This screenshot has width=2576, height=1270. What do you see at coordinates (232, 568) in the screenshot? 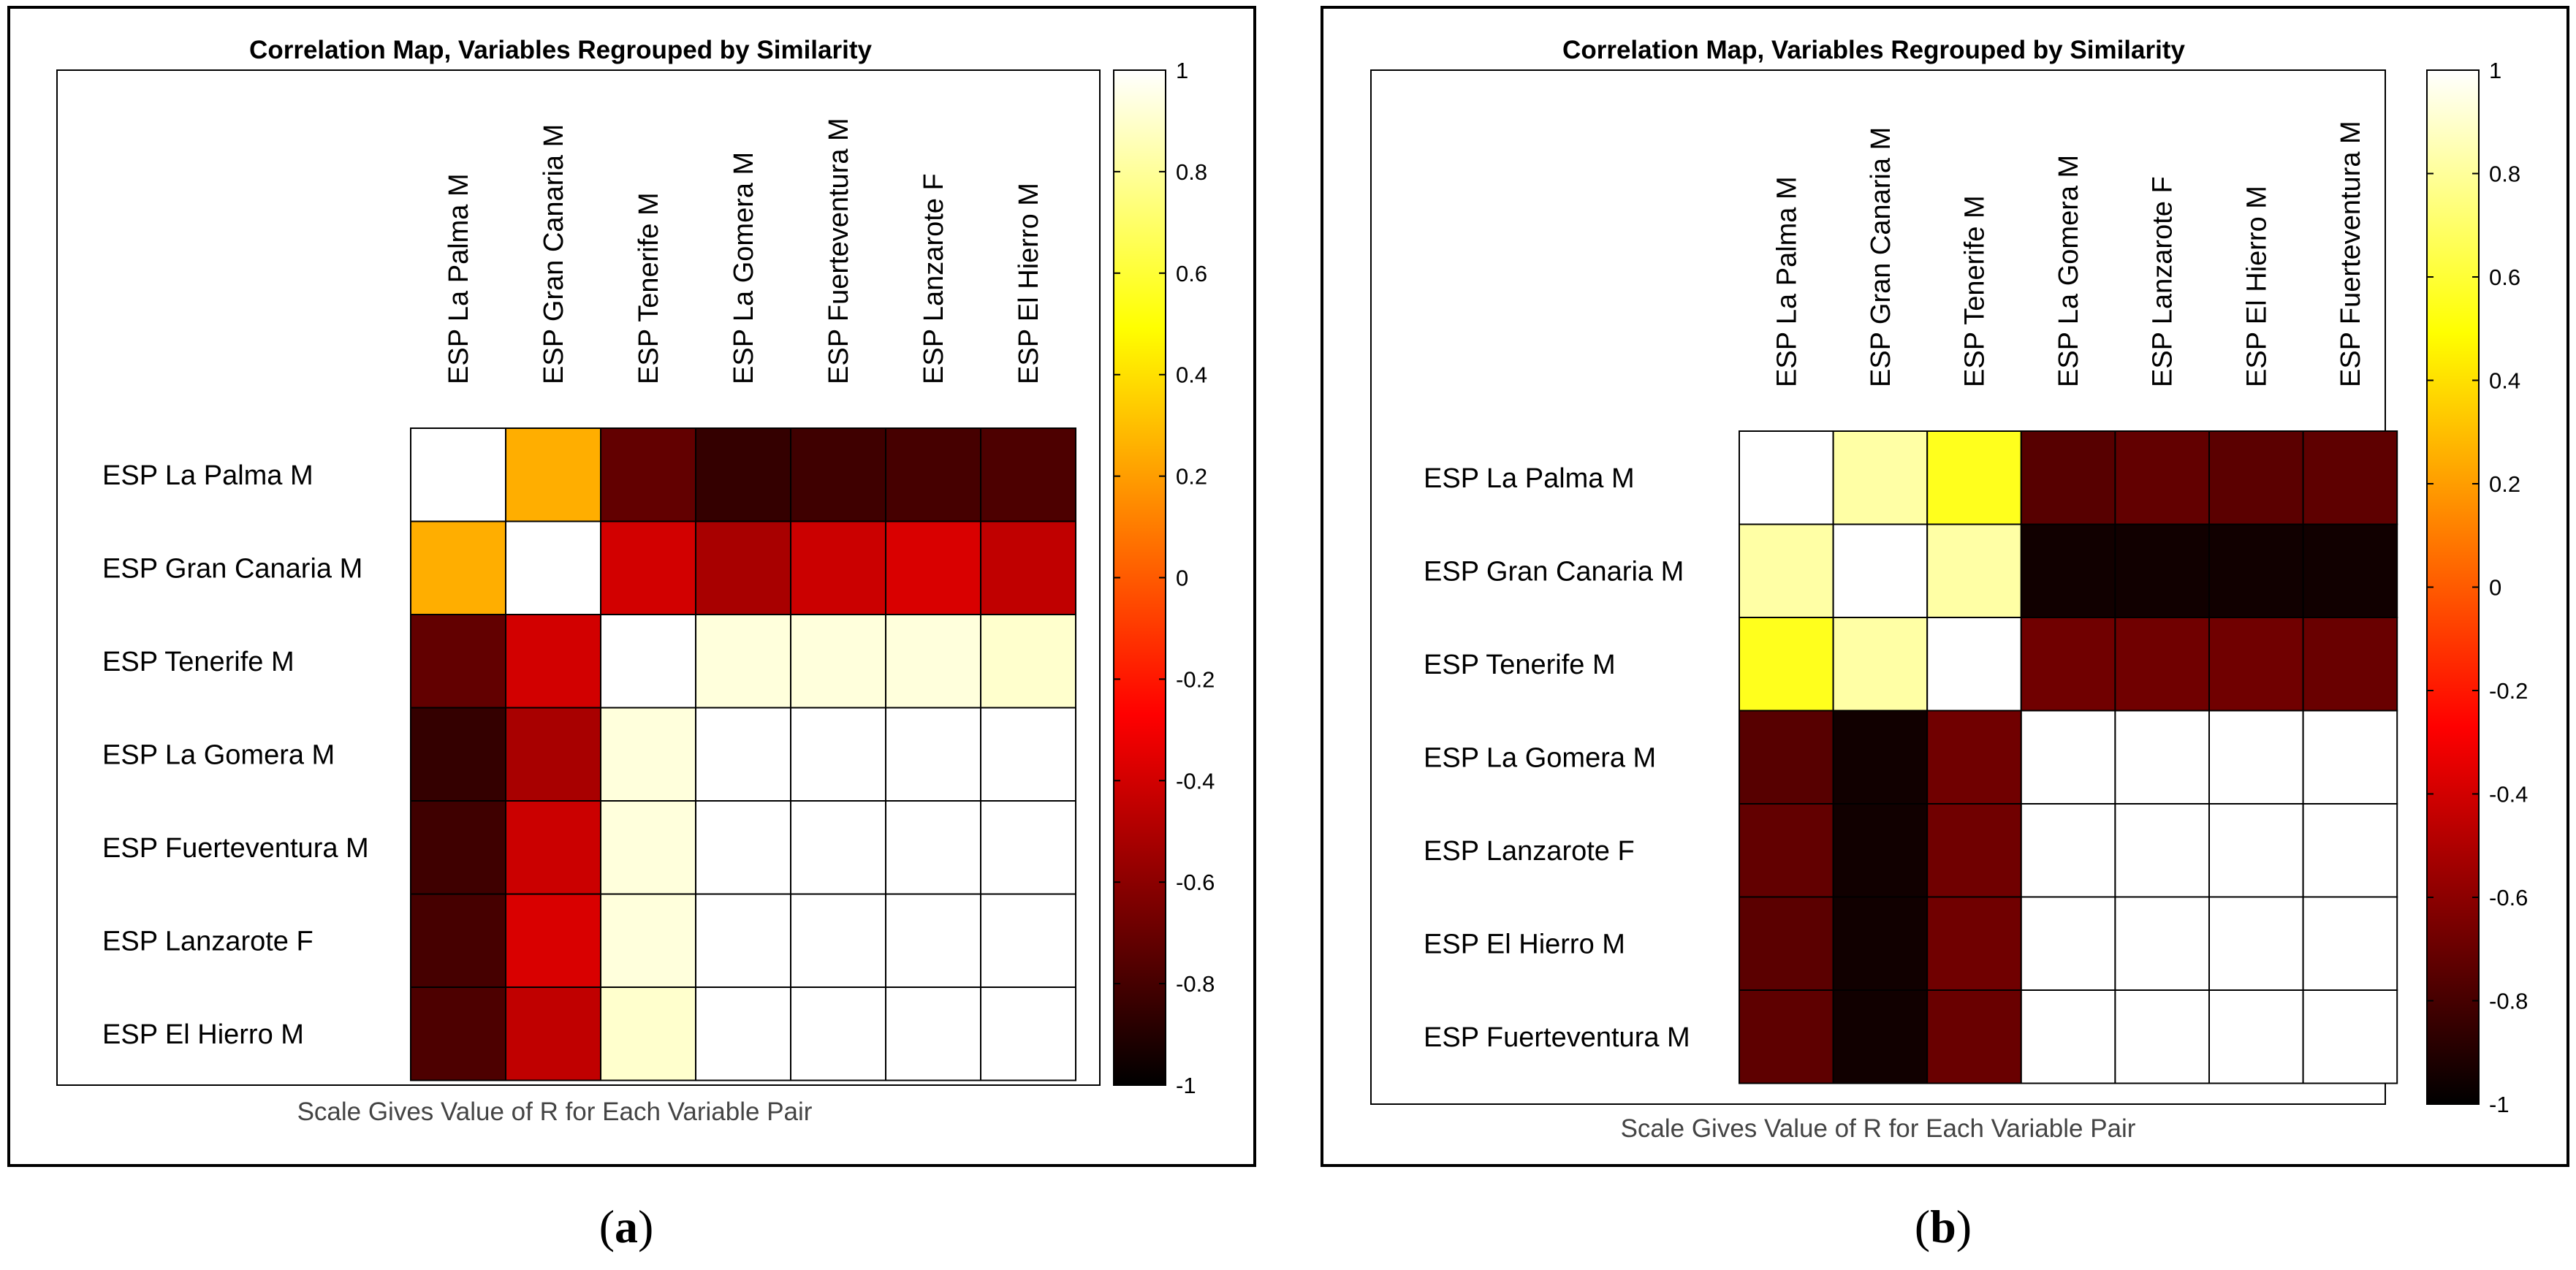
I see `row-label: ESP Gran Canaria M` at bounding box center [232, 568].